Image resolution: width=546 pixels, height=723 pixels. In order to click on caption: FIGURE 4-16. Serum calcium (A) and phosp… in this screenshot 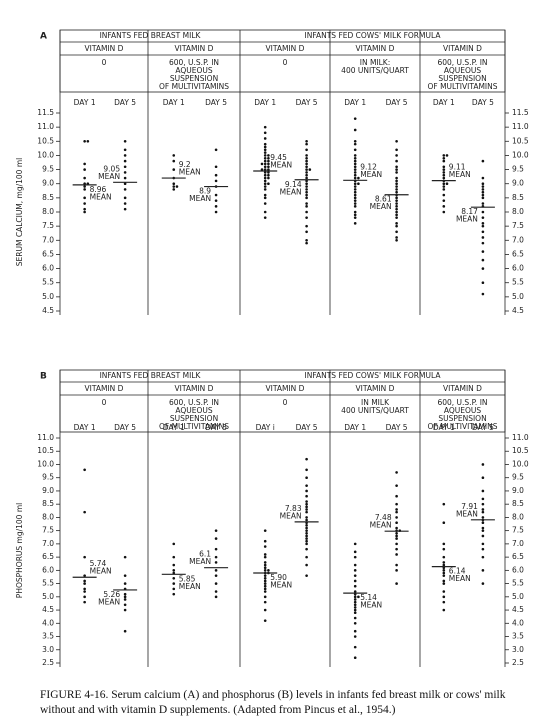, I will do `click(273, 702)`.